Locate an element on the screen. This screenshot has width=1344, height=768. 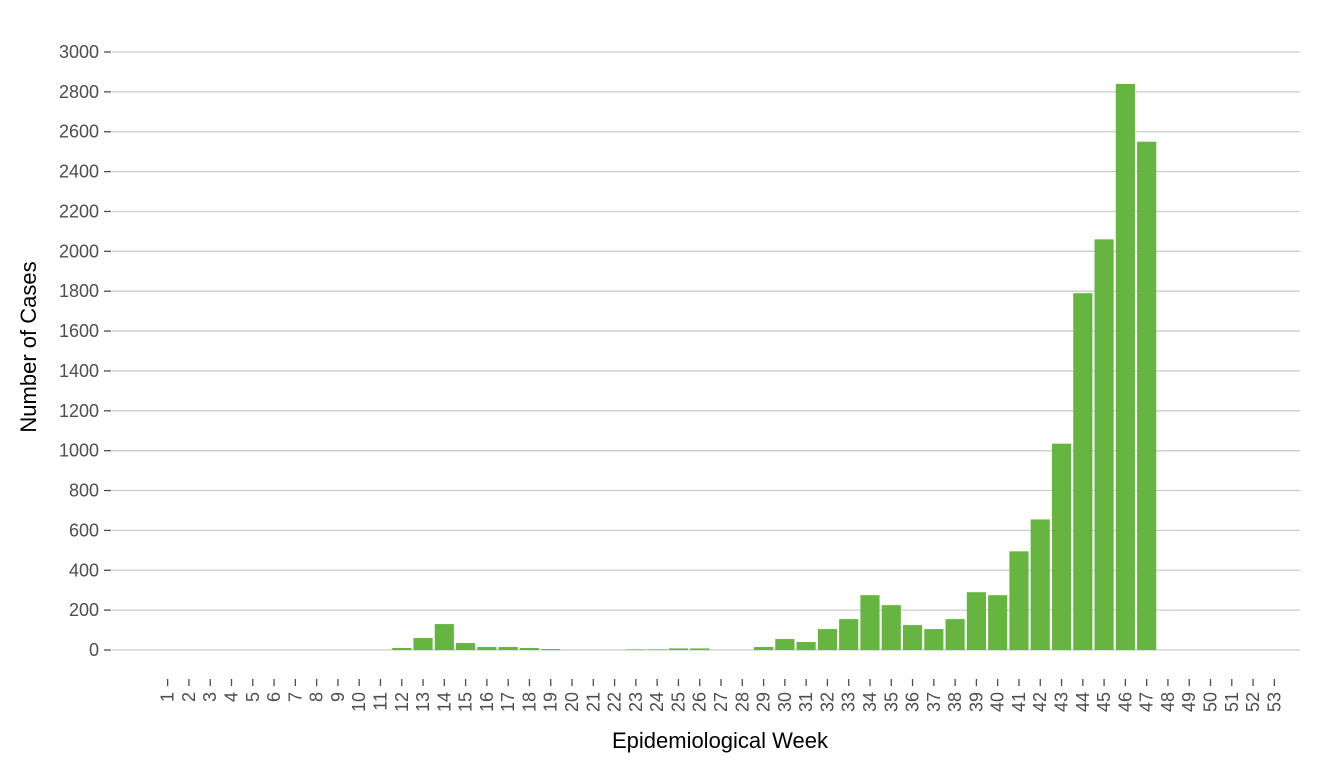
y-tick-label: 3000 is located at coordinates (79, 52).